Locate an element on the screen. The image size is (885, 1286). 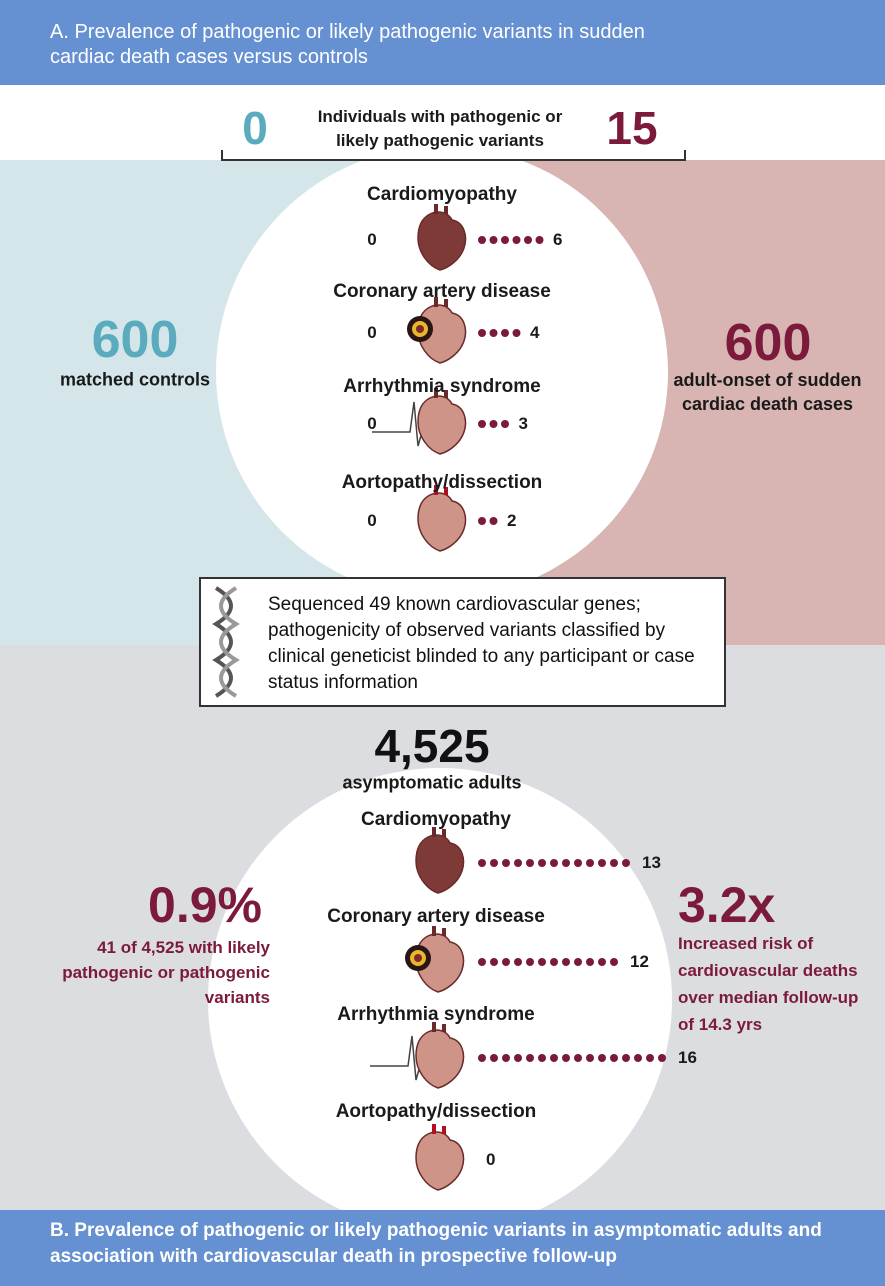
category-count: 0 is located at coordinates (491, 1159).